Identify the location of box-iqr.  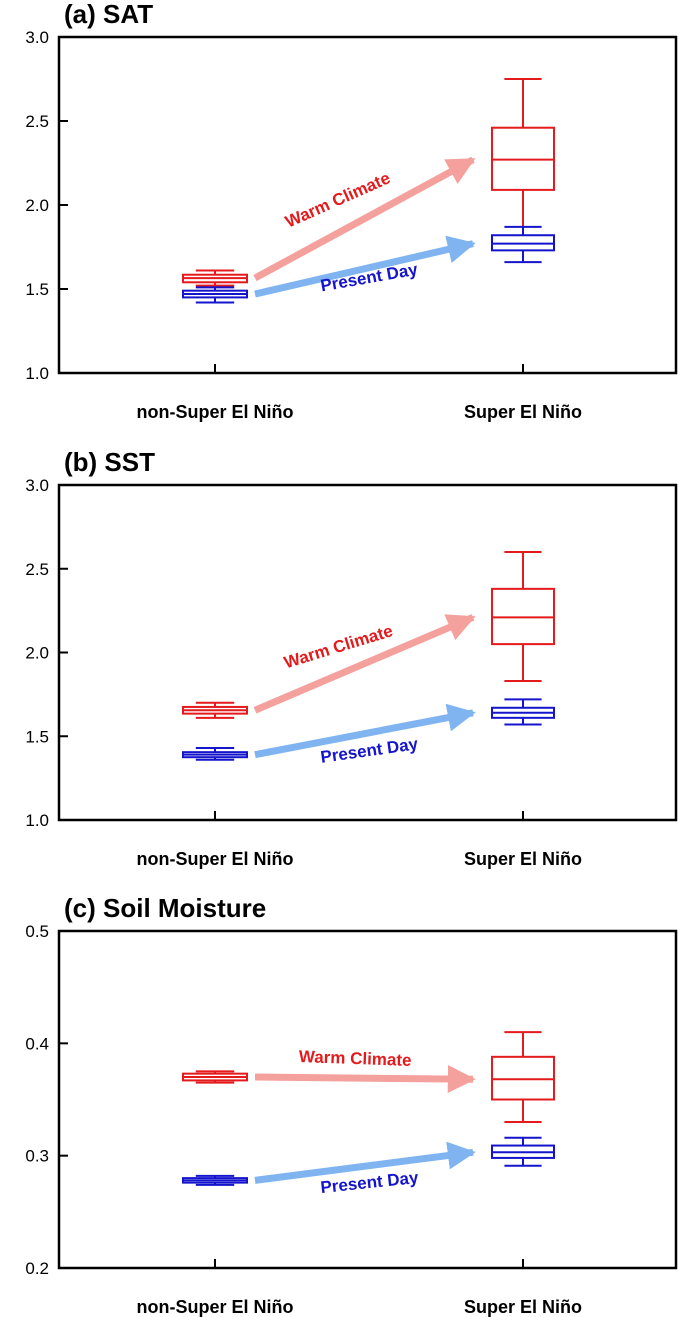
(523, 1078).